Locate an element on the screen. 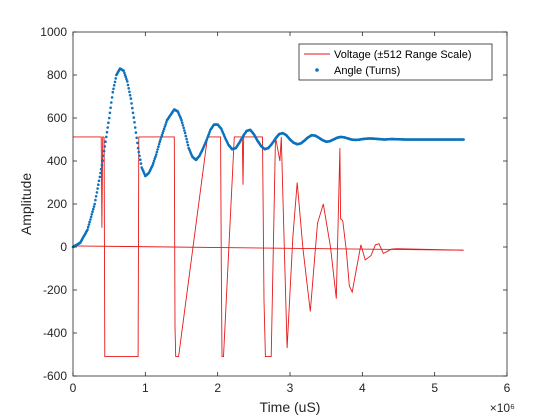  x-tick-label: 4 is located at coordinates (362, 388).